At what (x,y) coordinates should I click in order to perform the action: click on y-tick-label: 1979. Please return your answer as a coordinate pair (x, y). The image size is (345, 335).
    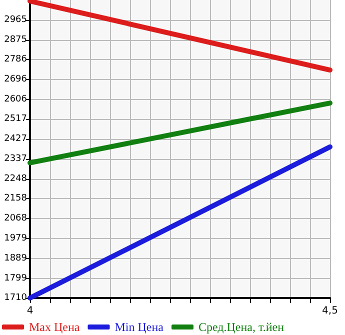
    Looking at the image, I should click on (16, 238).